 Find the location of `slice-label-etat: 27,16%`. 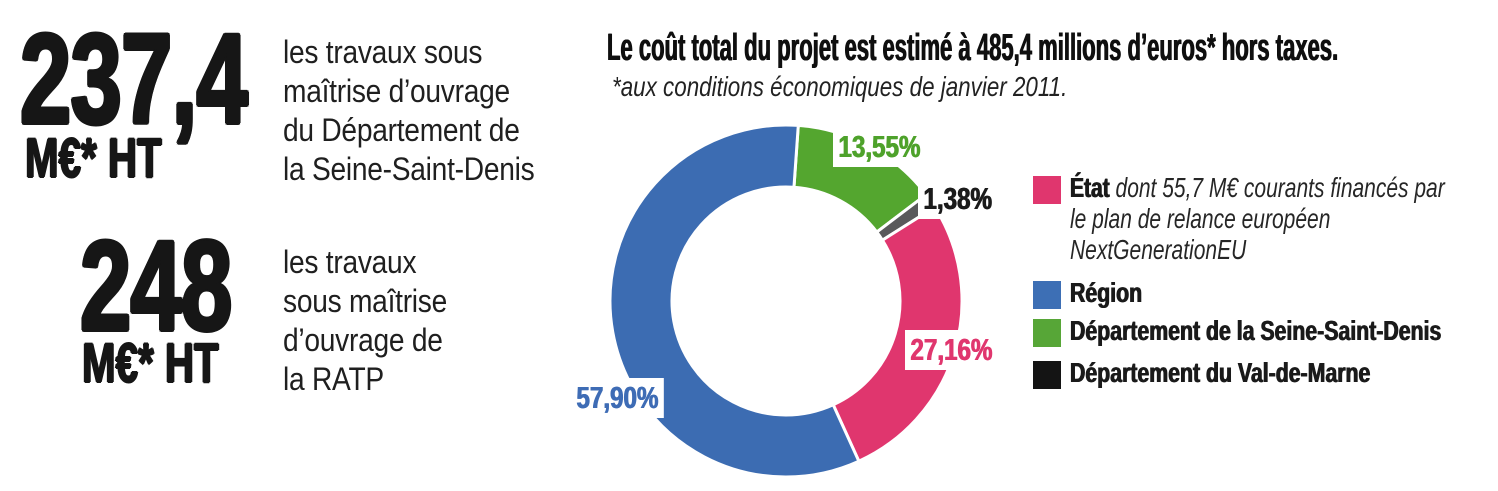

slice-label-etat: 27,16% is located at coordinates (951, 350).